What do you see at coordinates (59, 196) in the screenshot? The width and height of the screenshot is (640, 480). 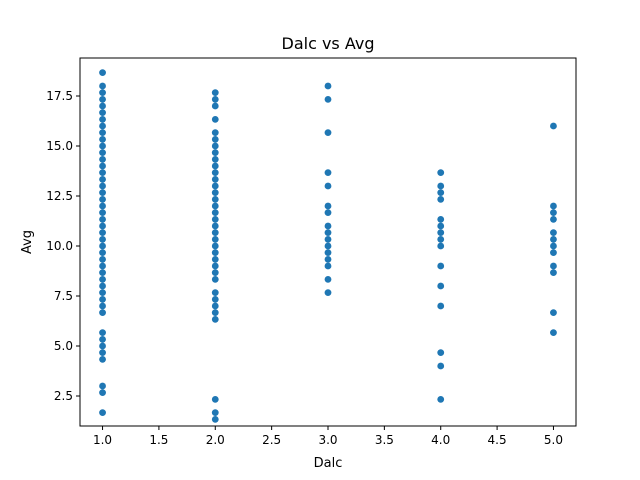 I see `y-tick-label: 12.5` at bounding box center [59, 196].